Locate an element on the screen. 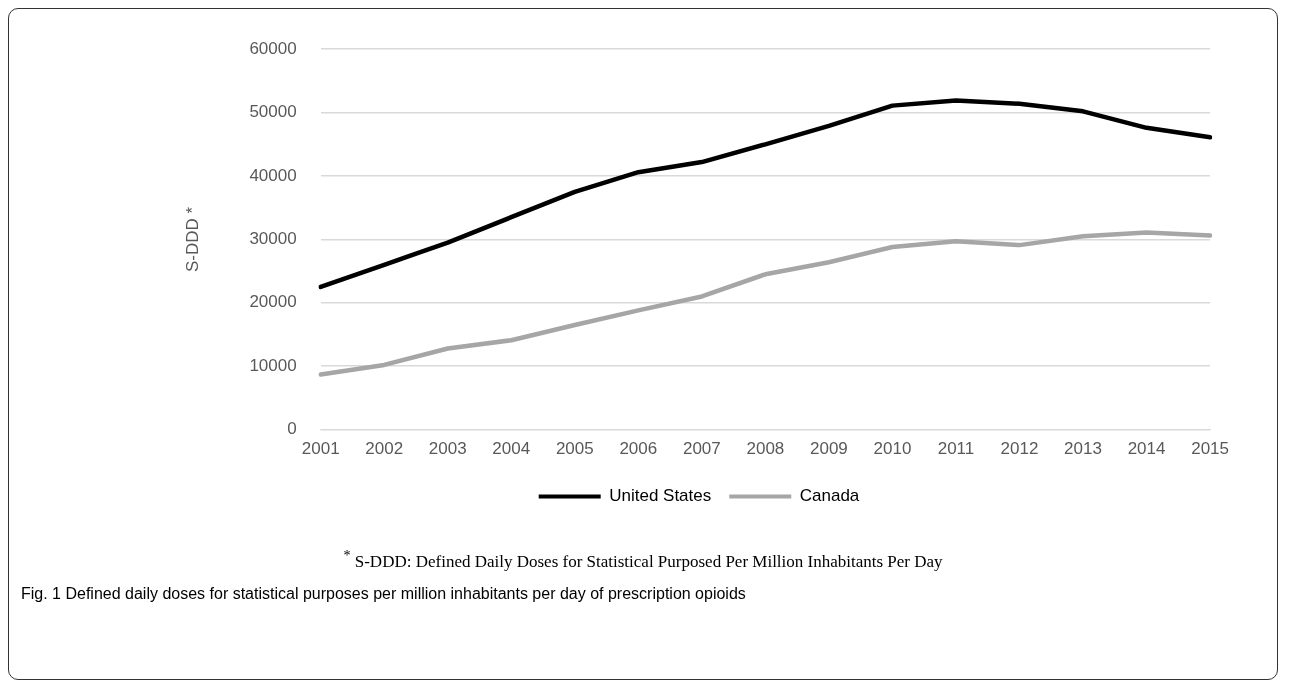 This screenshot has height=693, width=1292. y-tick-label: 0 is located at coordinates (292, 429).